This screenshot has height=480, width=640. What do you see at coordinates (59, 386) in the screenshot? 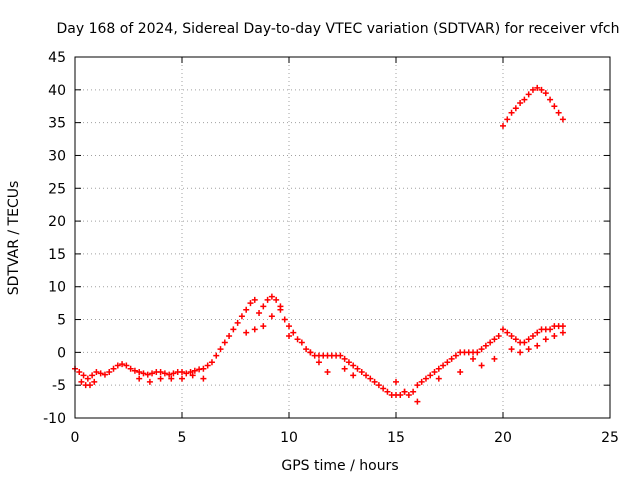
I see `y-tick-label: -5` at bounding box center [59, 386].